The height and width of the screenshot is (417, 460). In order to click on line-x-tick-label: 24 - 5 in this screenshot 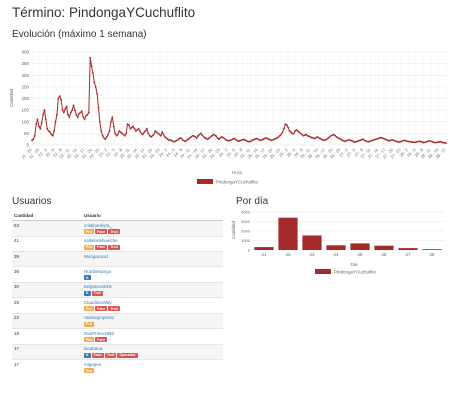, I will do `click(170, 152)`.